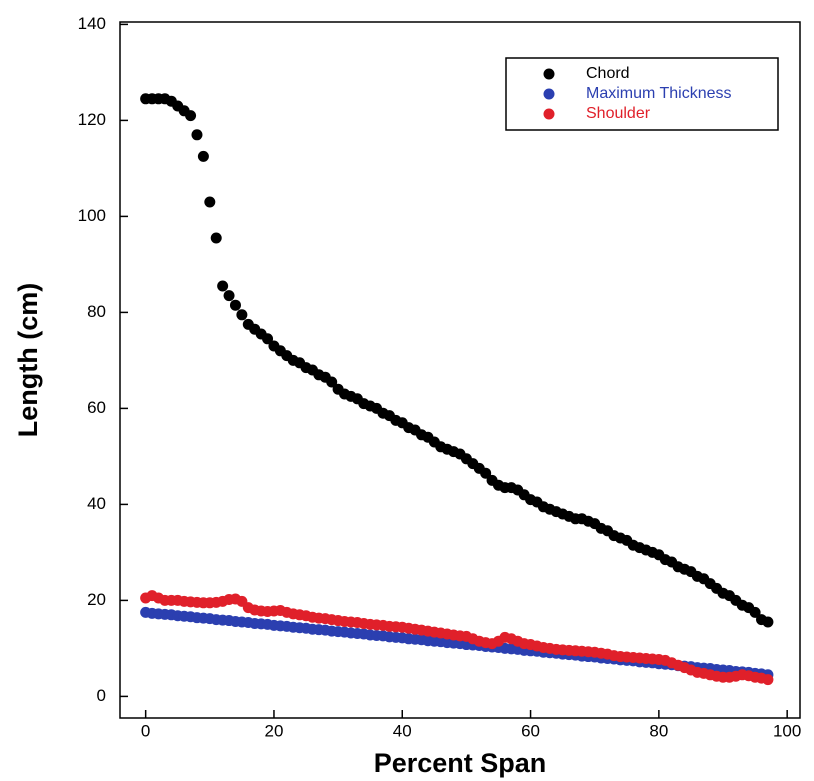 The width and height of the screenshot is (814, 781). I want to click on x-tick-label: 0, so click(145, 730).